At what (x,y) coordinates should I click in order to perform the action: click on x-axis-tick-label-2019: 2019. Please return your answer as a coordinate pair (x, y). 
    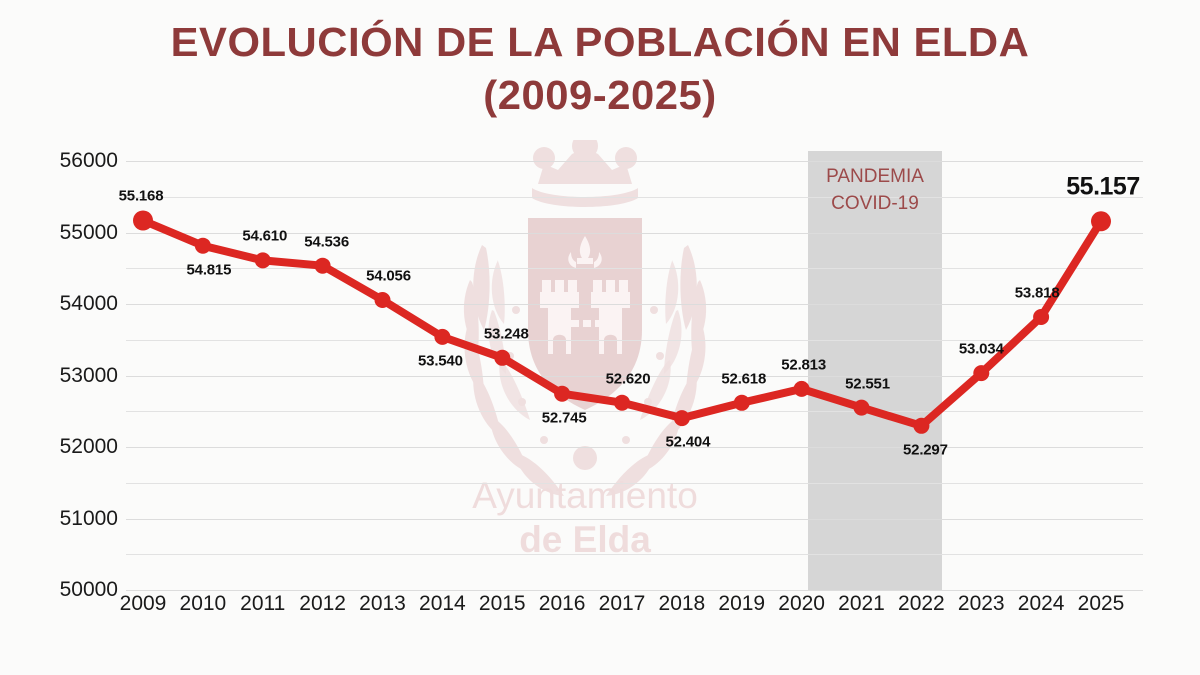
    Looking at the image, I should click on (742, 603).